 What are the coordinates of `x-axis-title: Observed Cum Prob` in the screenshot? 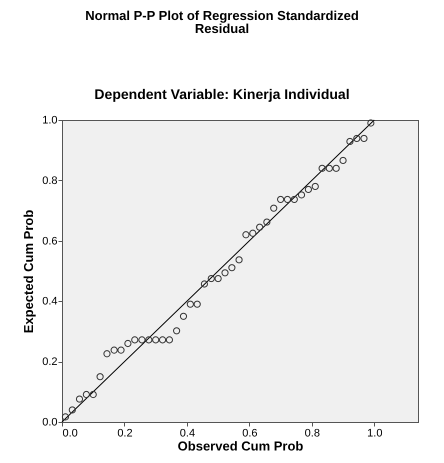 It's located at (241, 446).